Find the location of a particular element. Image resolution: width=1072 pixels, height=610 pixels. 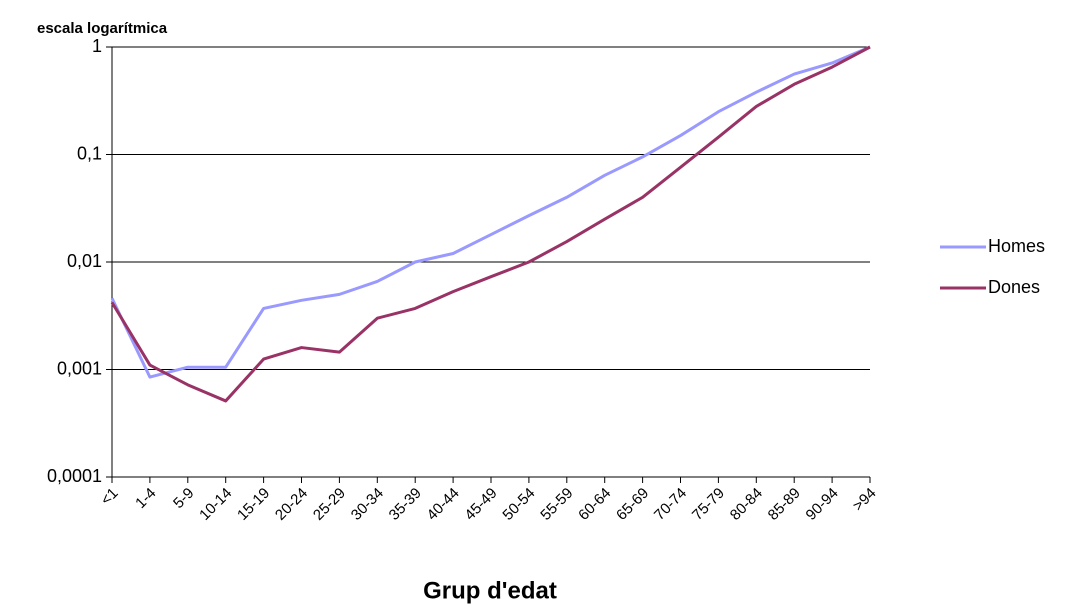

x-tick-label: 85-89 is located at coordinates (784, 504).